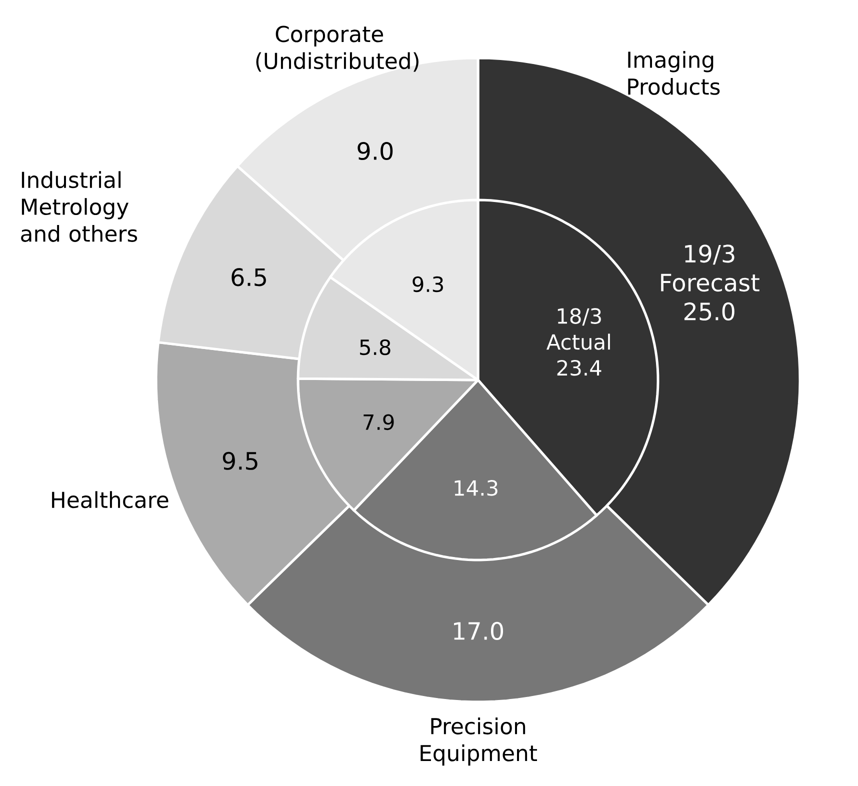  What do you see at coordinates (674, 73) in the screenshot?
I see `slice-label: Imaging Products` at bounding box center [674, 73].